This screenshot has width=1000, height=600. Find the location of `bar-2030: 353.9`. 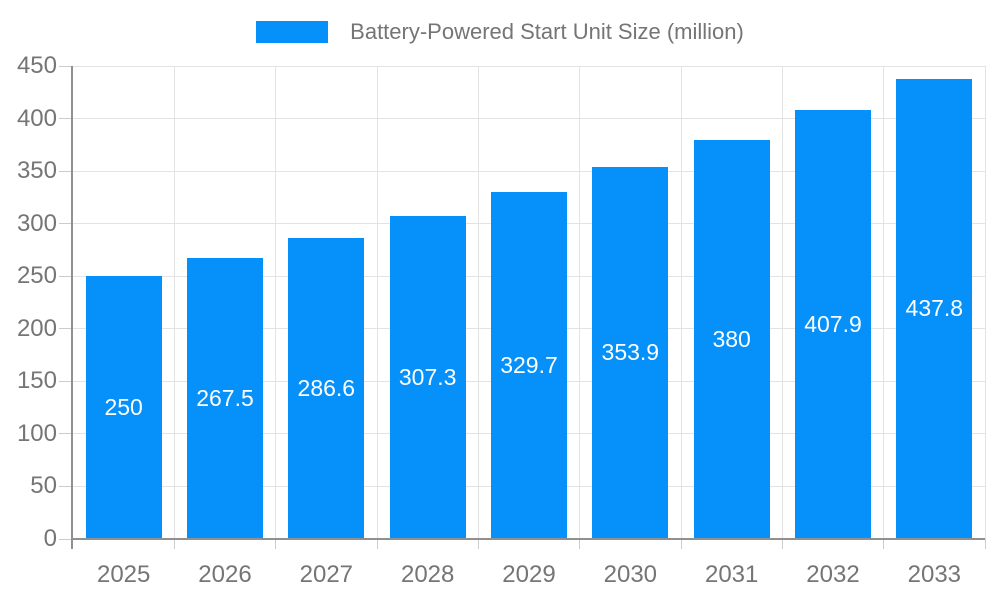

bar-2030: 353.9 is located at coordinates (630, 353).